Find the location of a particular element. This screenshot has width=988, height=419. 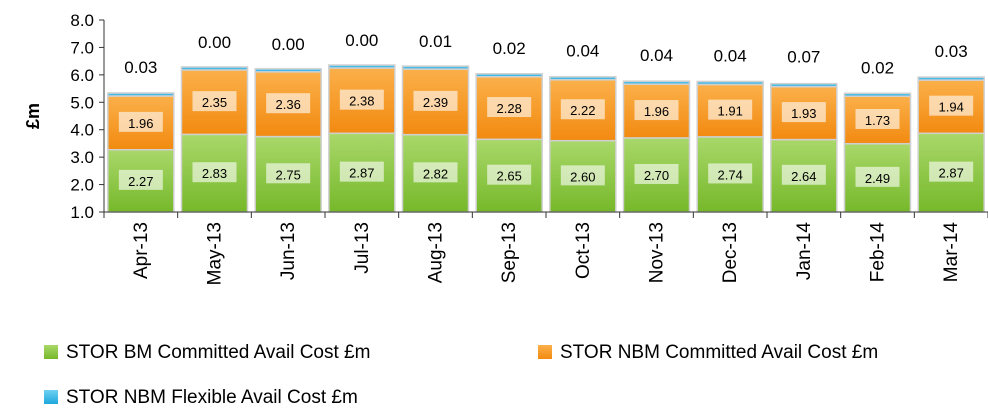

x-tick-label: Apr-13 is located at coordinates (141, 250).